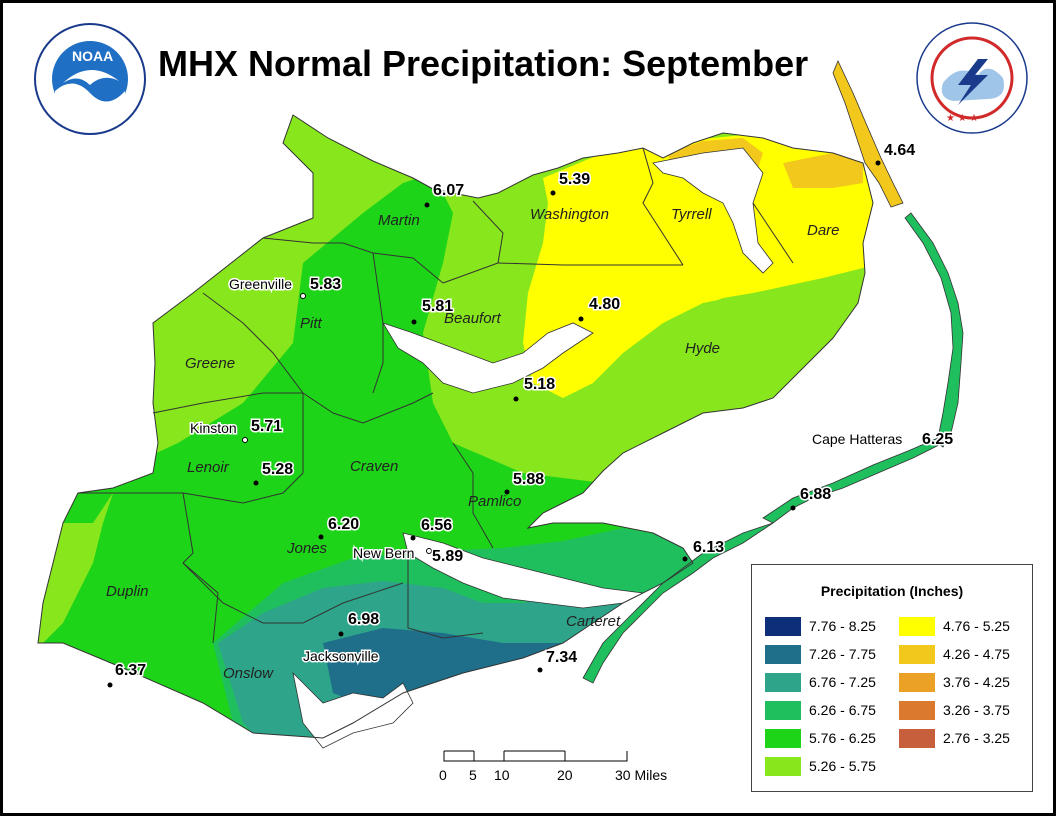 The width and height of the screenshot is (1056, 816). Describe the element at coordinates (243, 448) in the screenshot. I see `boundary-lenoir-jones` at that location.